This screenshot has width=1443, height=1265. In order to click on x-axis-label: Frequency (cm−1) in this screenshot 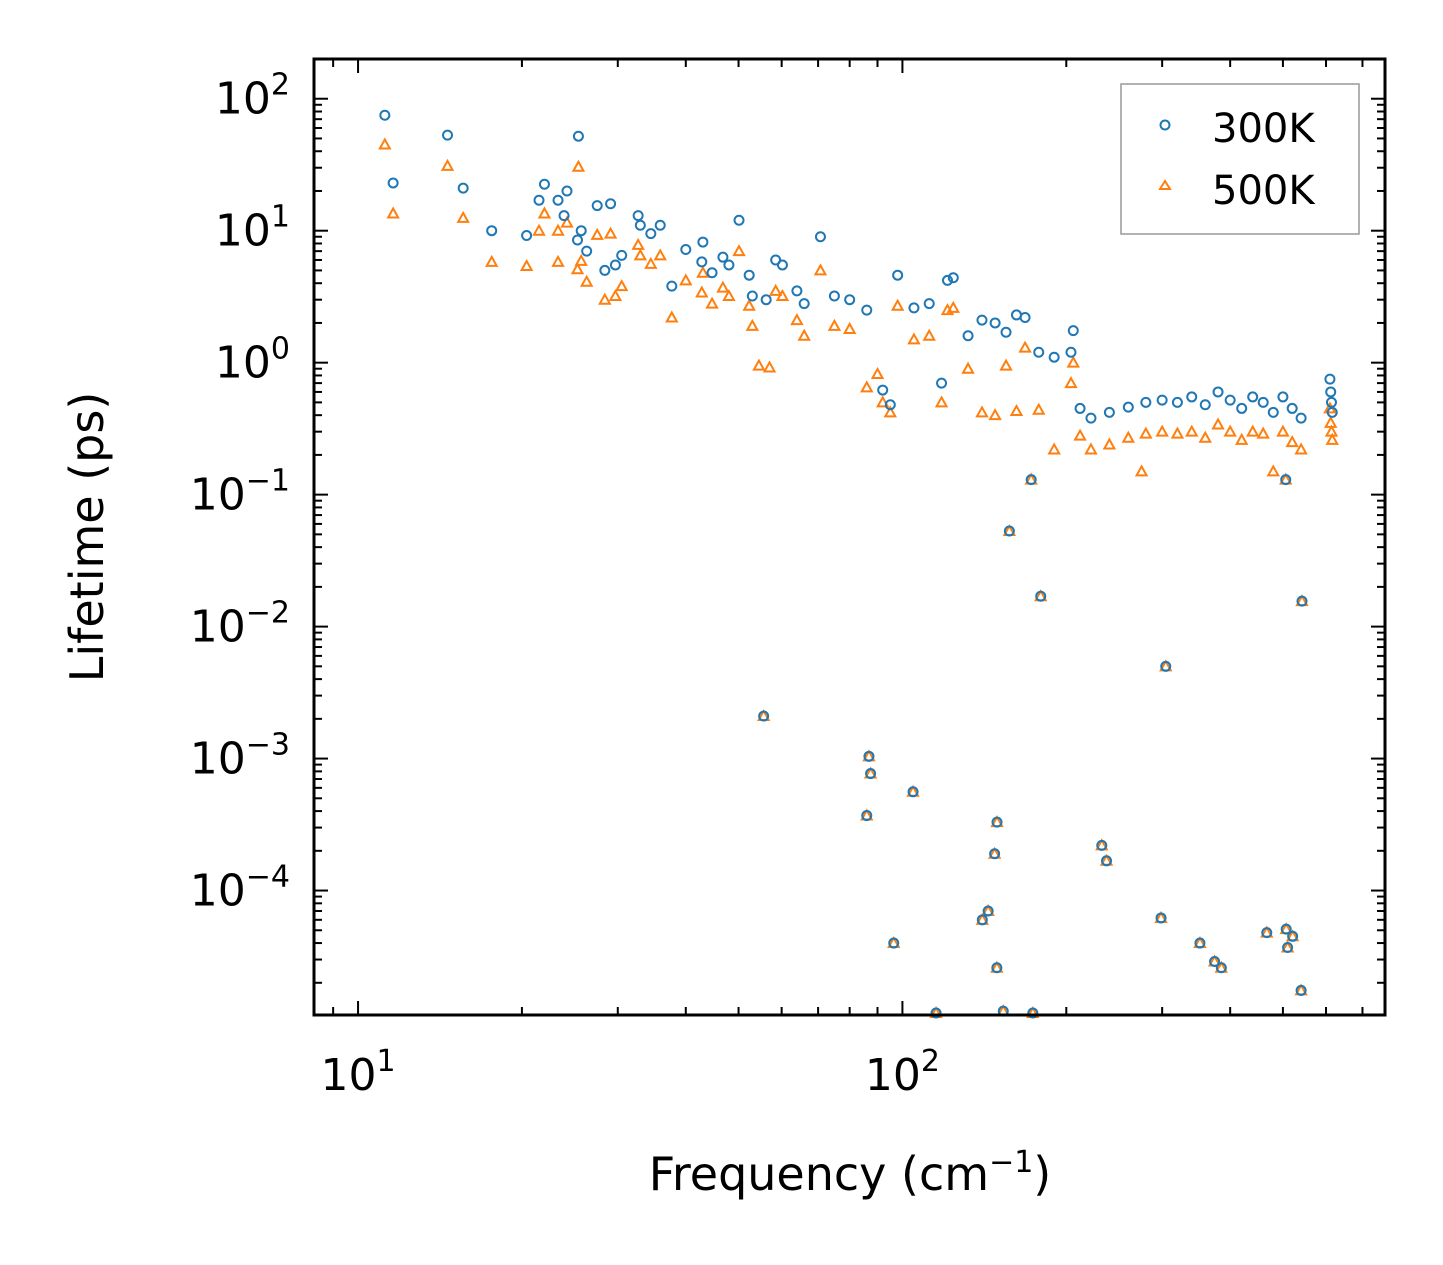, I will do `click(850, 1173)`.